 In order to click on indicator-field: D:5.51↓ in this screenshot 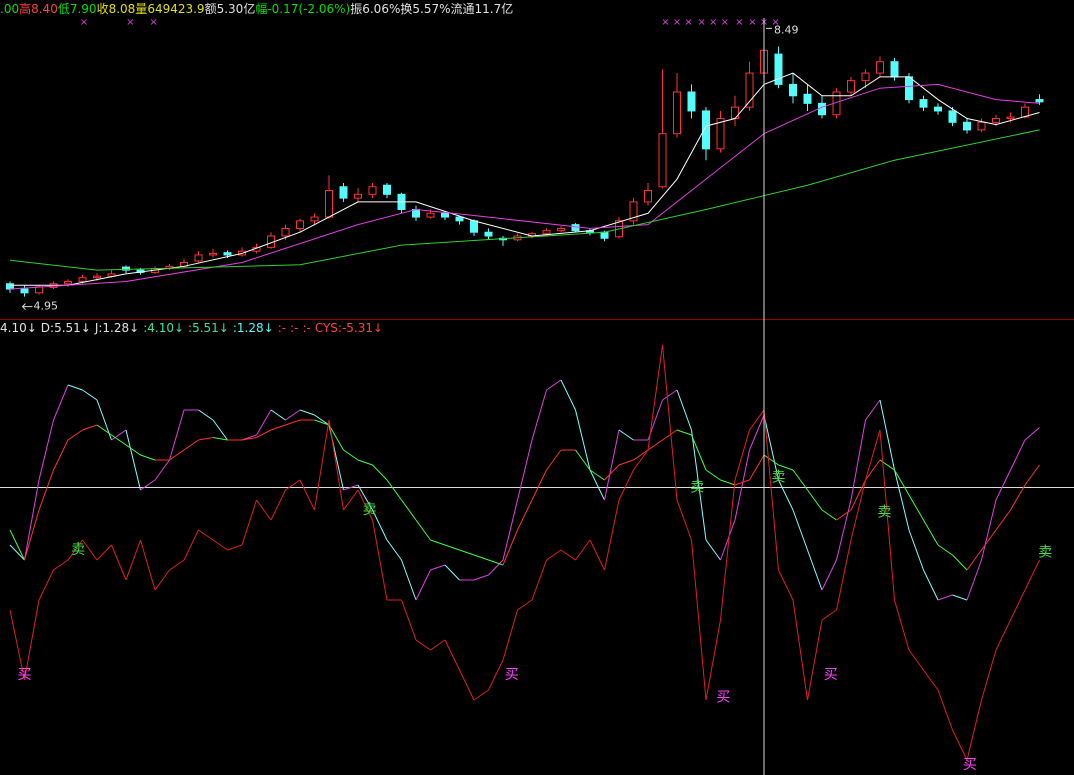, I will do `click(65, 328)`.